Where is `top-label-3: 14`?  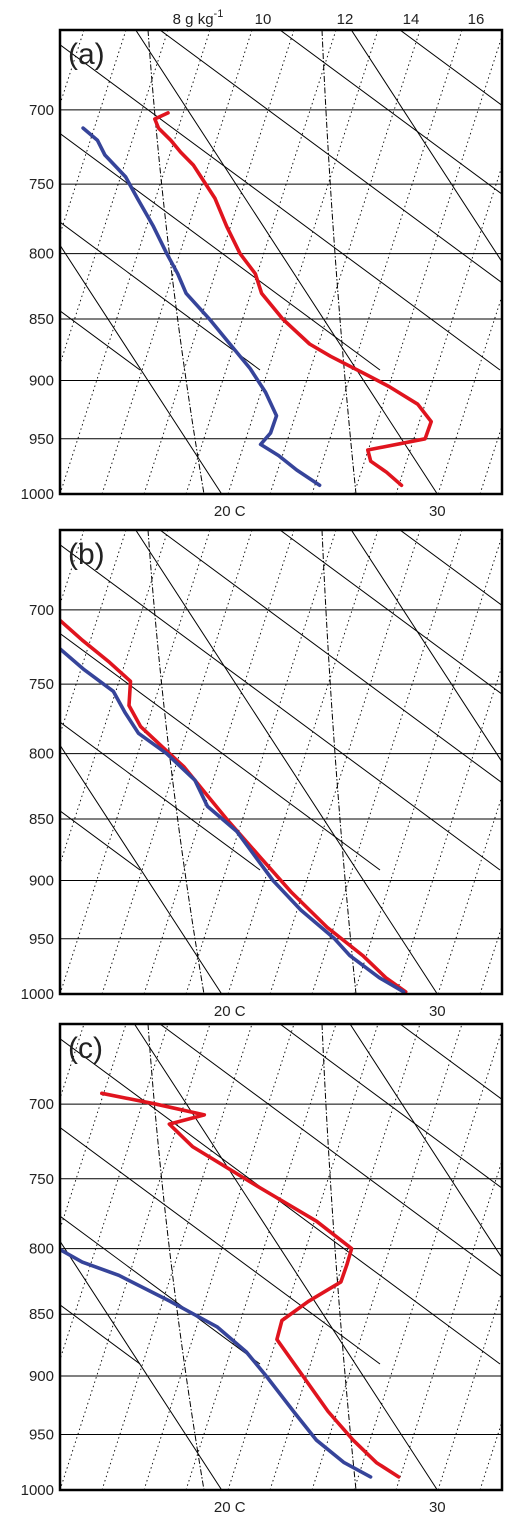 top-label-3: 14 is located at coordinates (411, 19).